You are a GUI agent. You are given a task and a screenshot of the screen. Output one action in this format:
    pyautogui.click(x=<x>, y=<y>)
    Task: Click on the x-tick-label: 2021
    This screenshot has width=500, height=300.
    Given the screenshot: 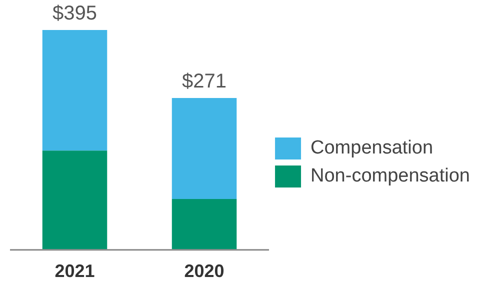 What is the action you would take?
    pyautogui.click(x=74, y=271)
    